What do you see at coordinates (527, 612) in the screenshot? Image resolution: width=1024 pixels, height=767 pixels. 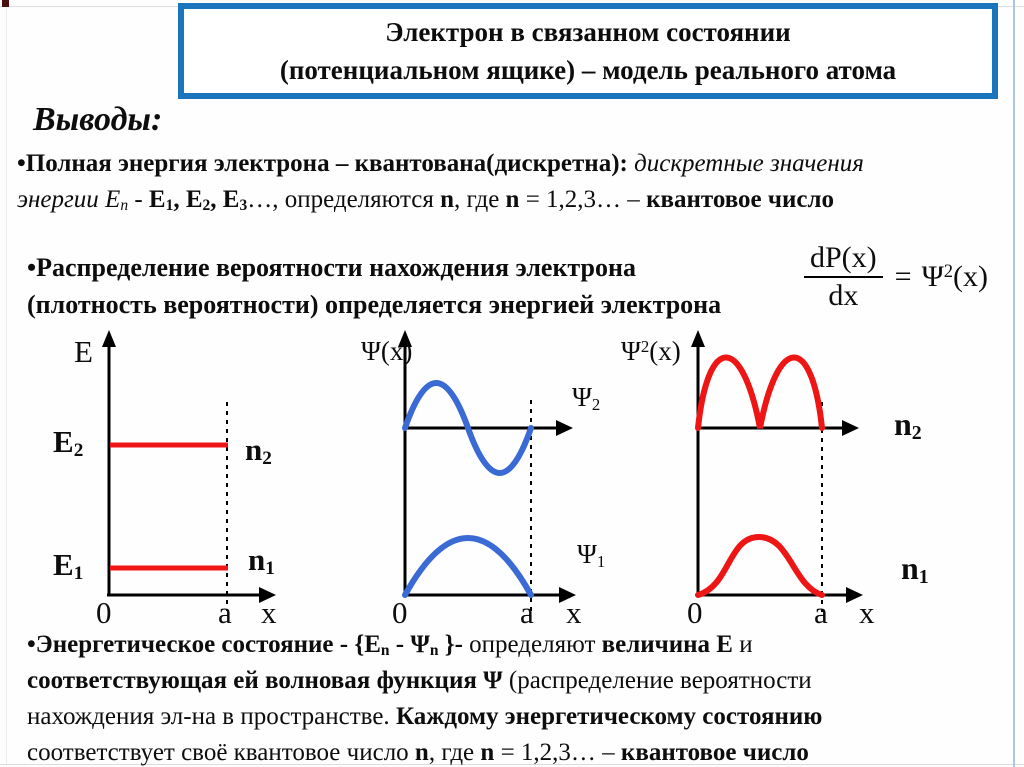 I see `psi-a-label: a` at bounding box center [527, 612].